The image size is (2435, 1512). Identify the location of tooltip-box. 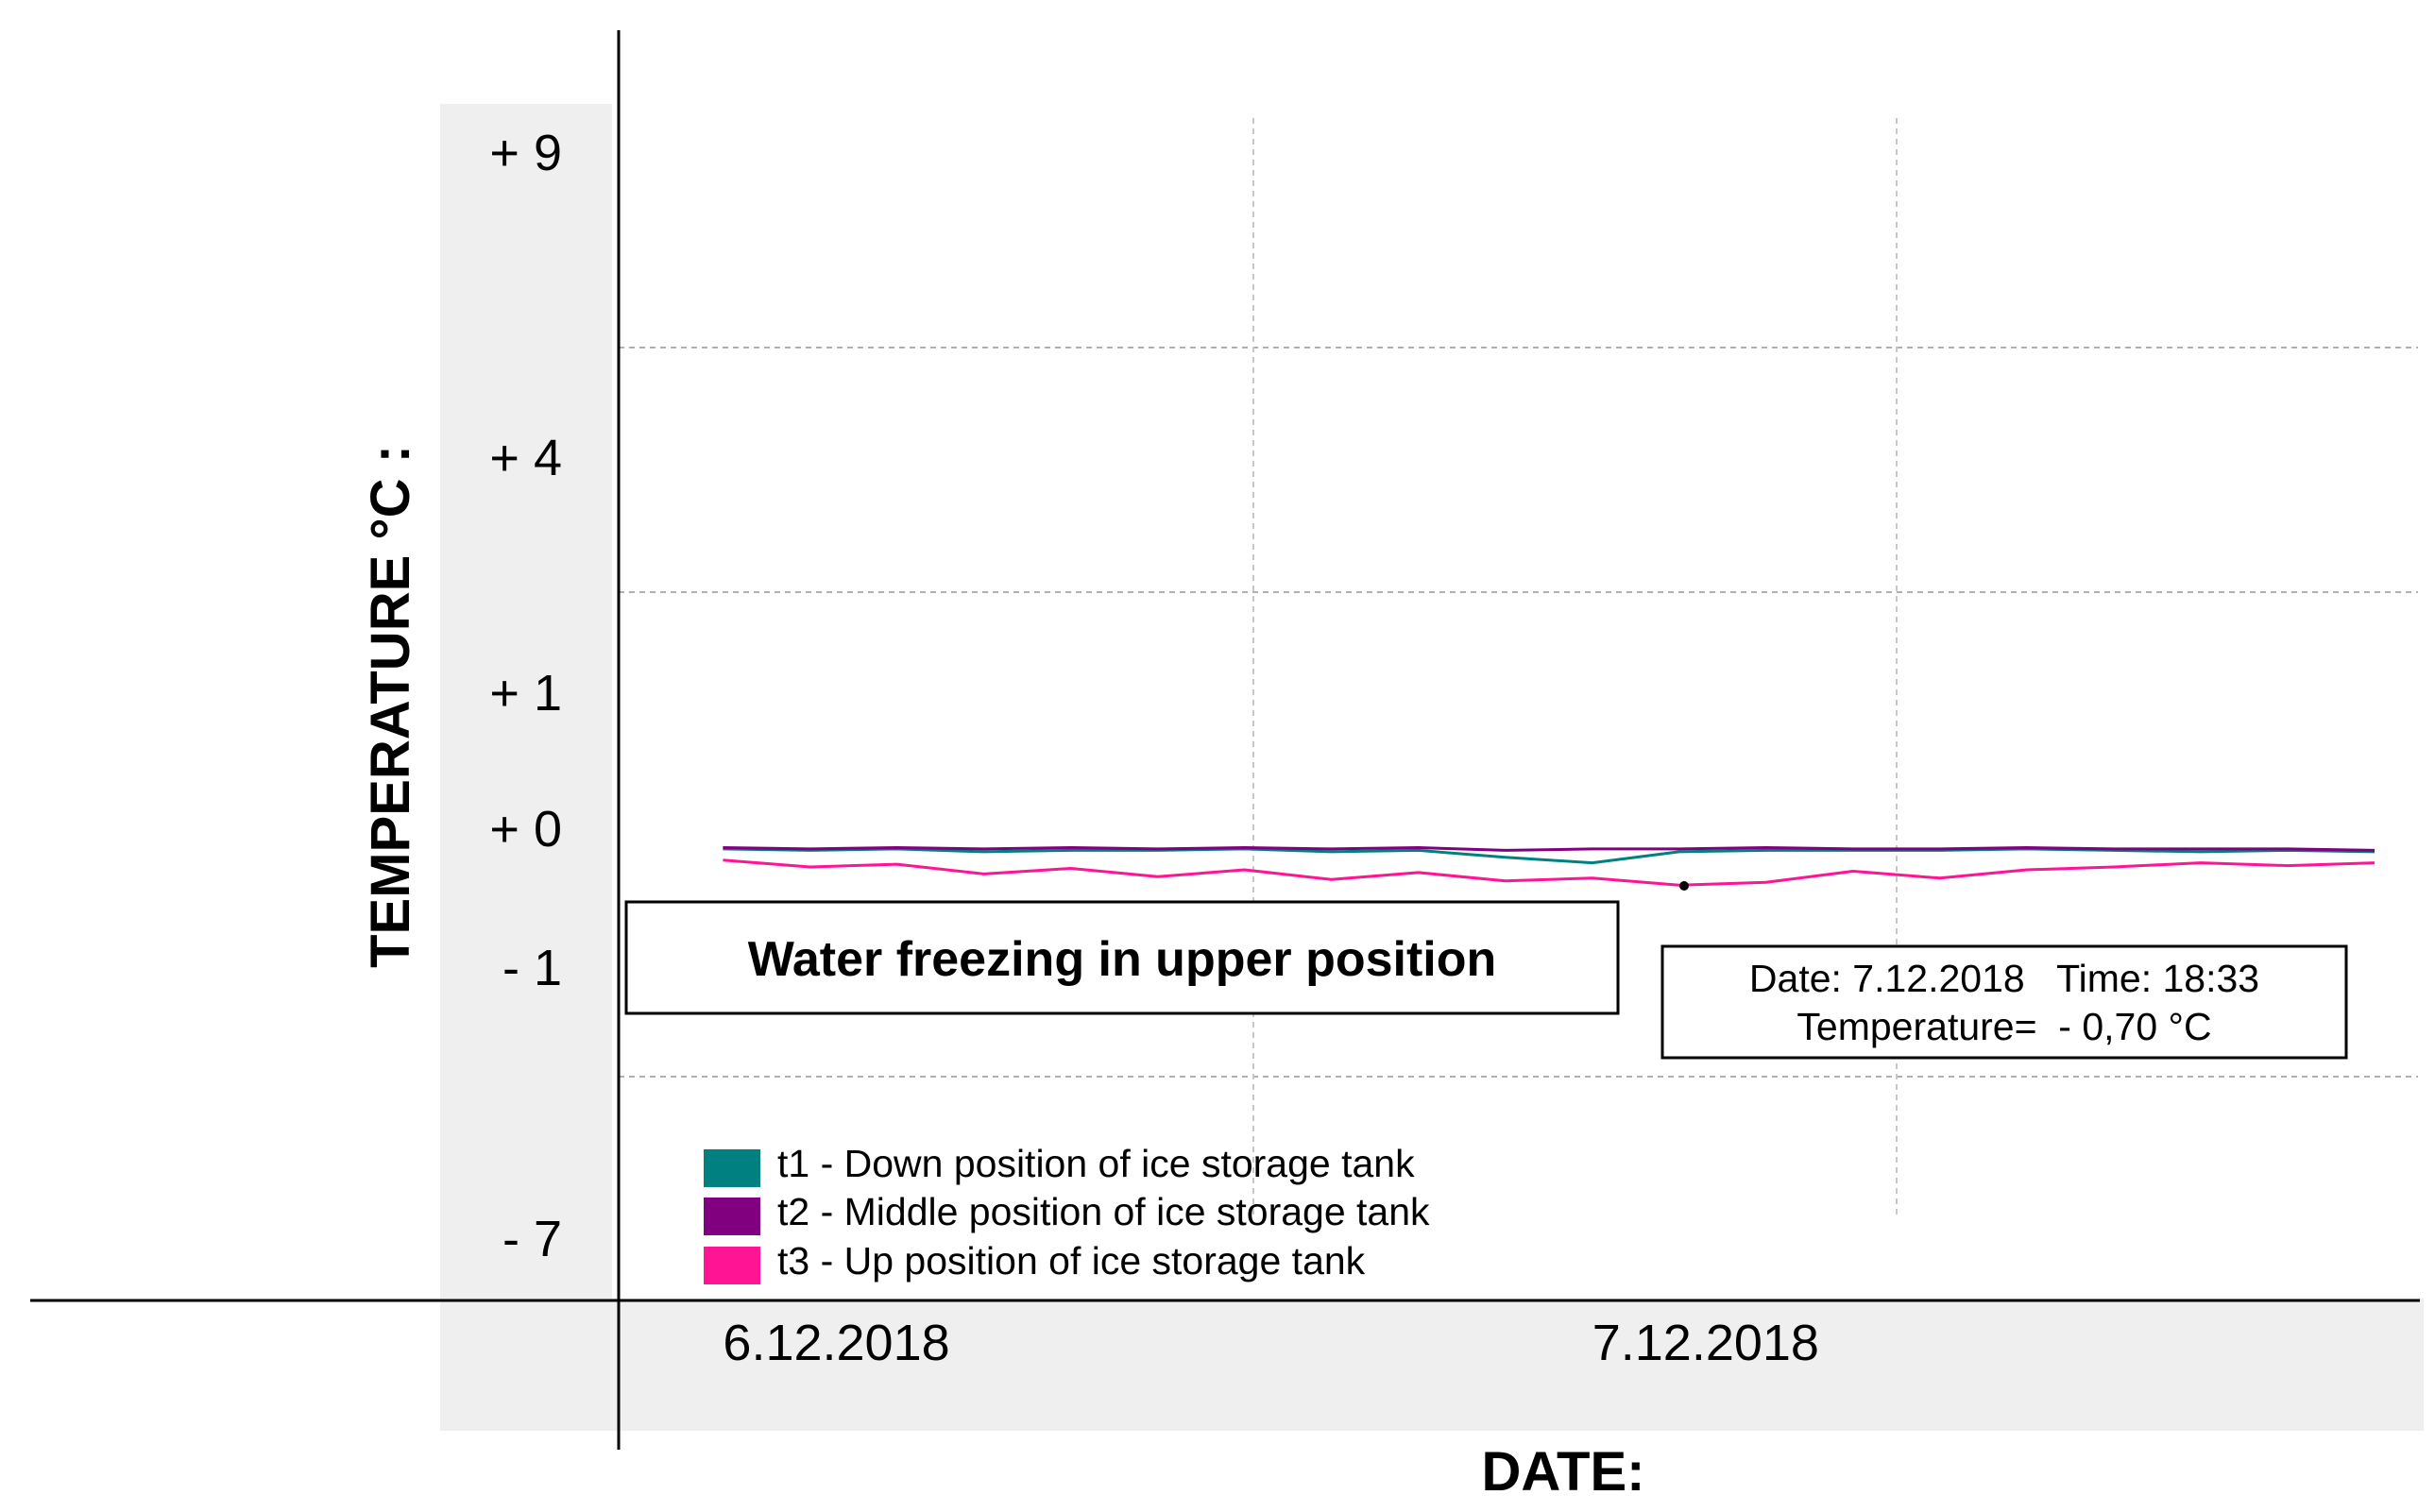
(2004, 1002).